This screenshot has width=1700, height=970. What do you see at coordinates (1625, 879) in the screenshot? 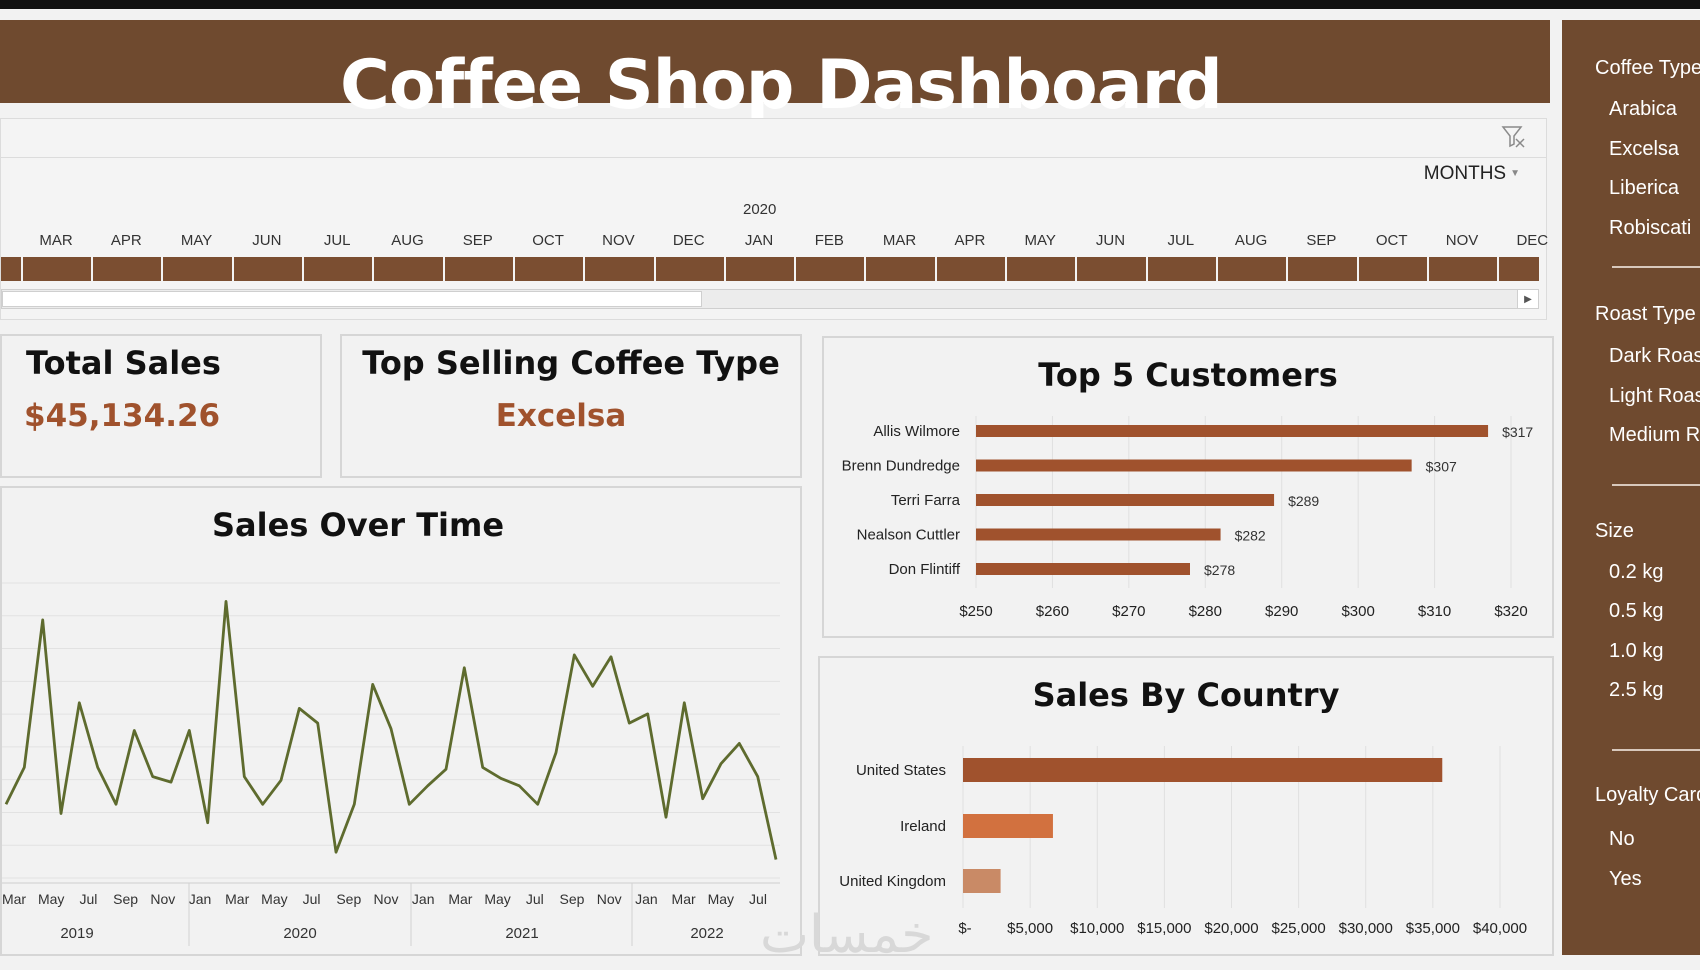
I see `slicer-item-yes: Yes` at bounding box center [1625, 879].